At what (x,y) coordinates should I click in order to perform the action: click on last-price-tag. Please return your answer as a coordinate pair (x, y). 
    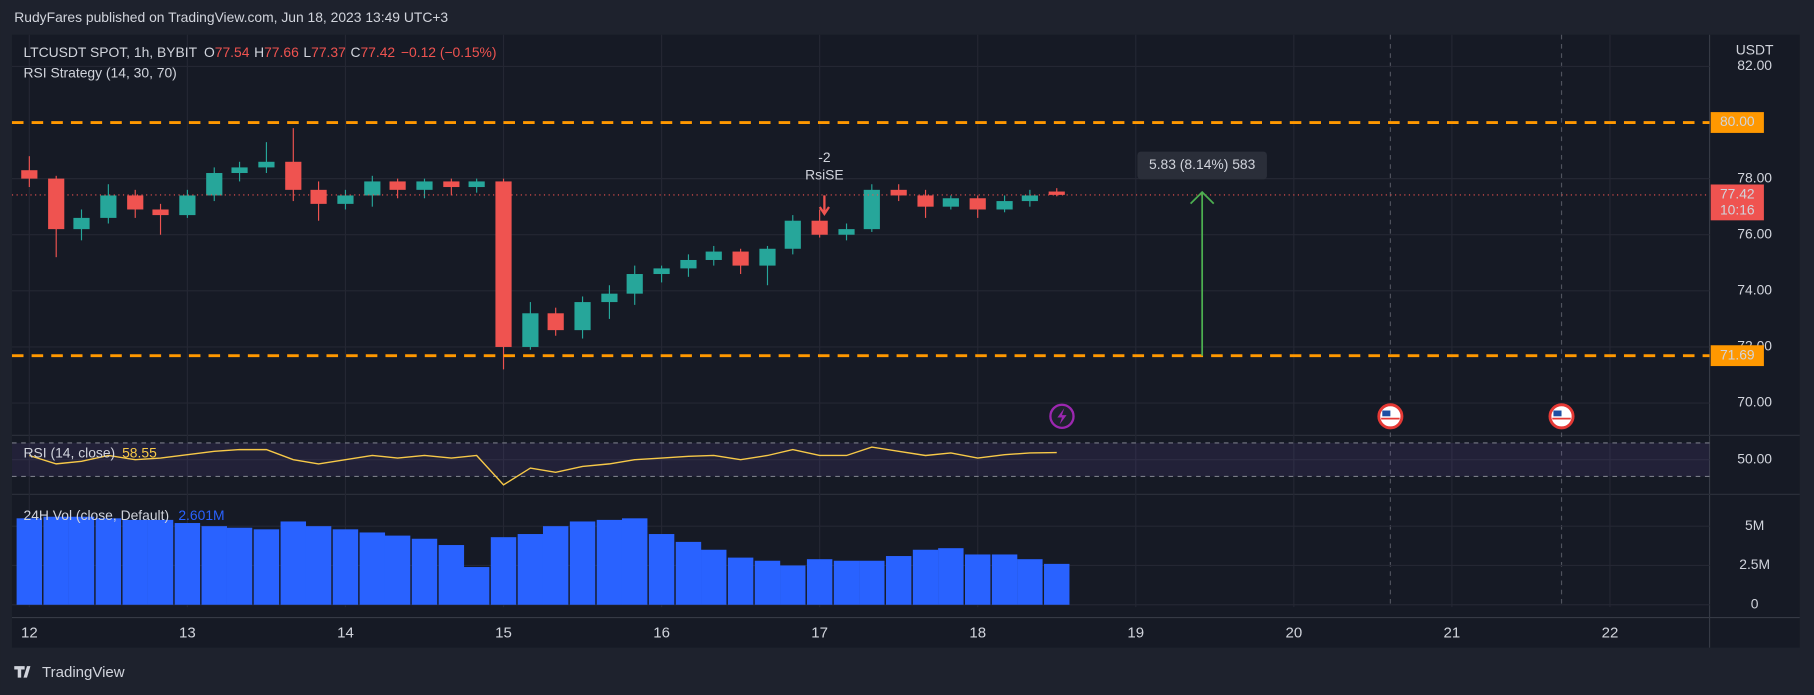
    Looking at the image, I should click on (1737, 202).